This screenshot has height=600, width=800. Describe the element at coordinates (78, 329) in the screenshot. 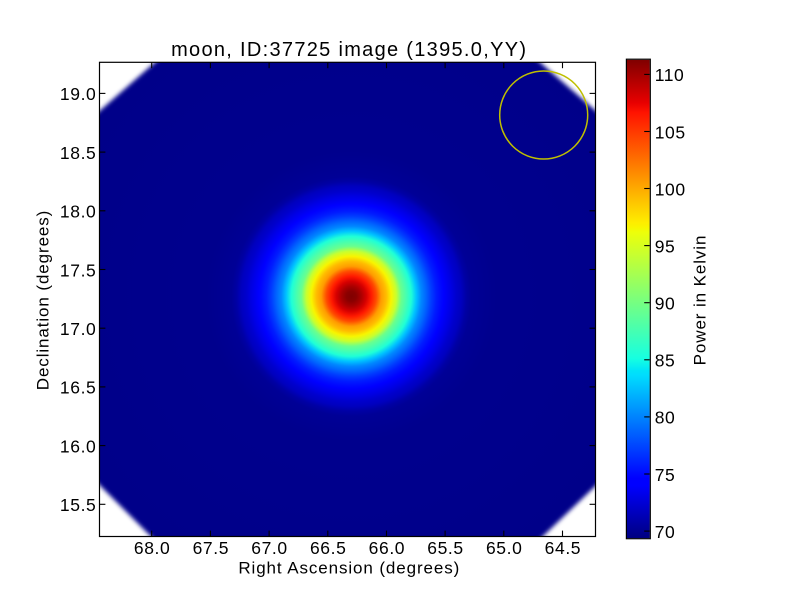

I see `svg-text: 17.0` at that location.